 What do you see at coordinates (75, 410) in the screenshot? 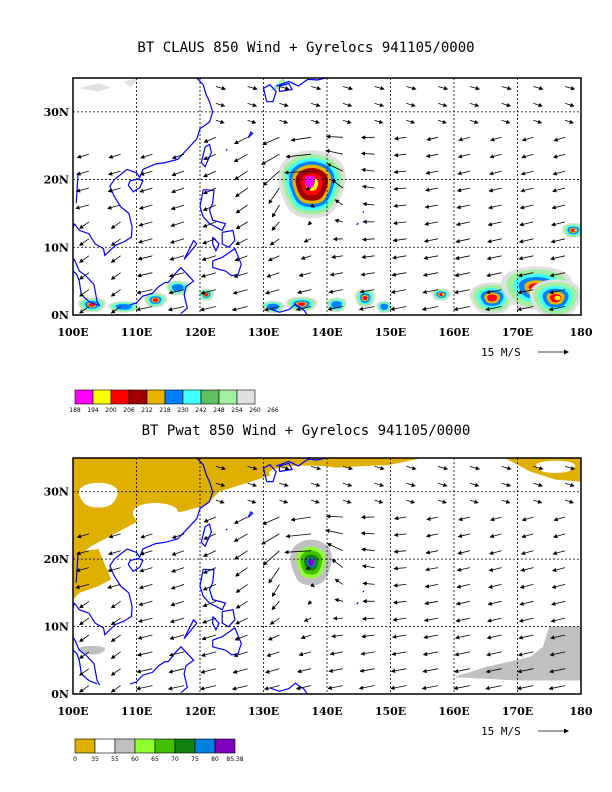
I see `colorbar-label: 188` at bounding box center [75, 410].